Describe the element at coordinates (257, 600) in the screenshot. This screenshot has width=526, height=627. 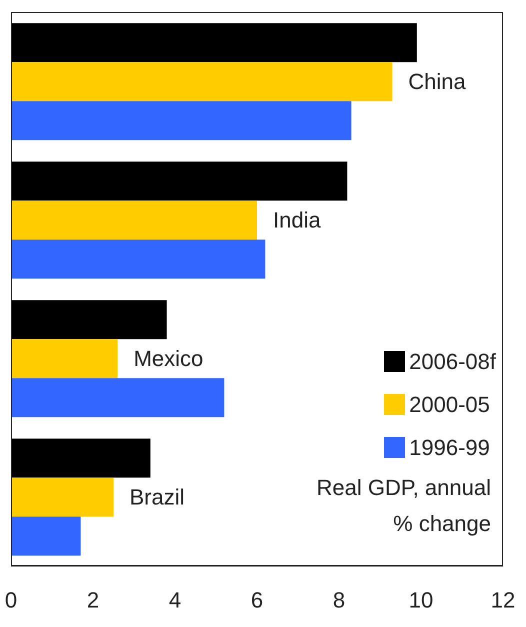
I see `x-tick-label: 6` at that location.